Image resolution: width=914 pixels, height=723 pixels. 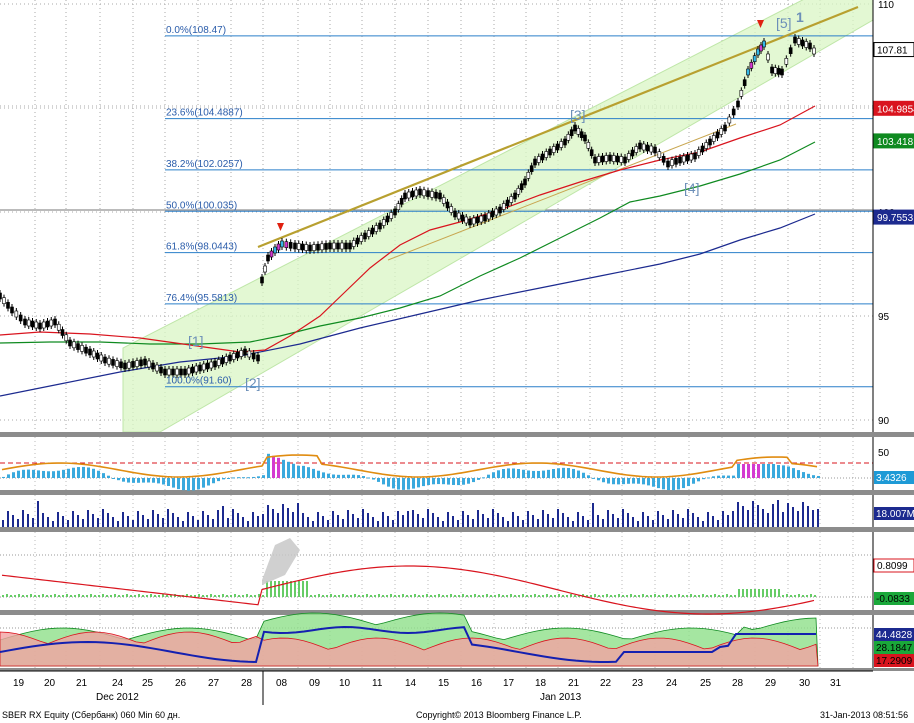 I want to click on volume-panel, so click(x=438, y=511).